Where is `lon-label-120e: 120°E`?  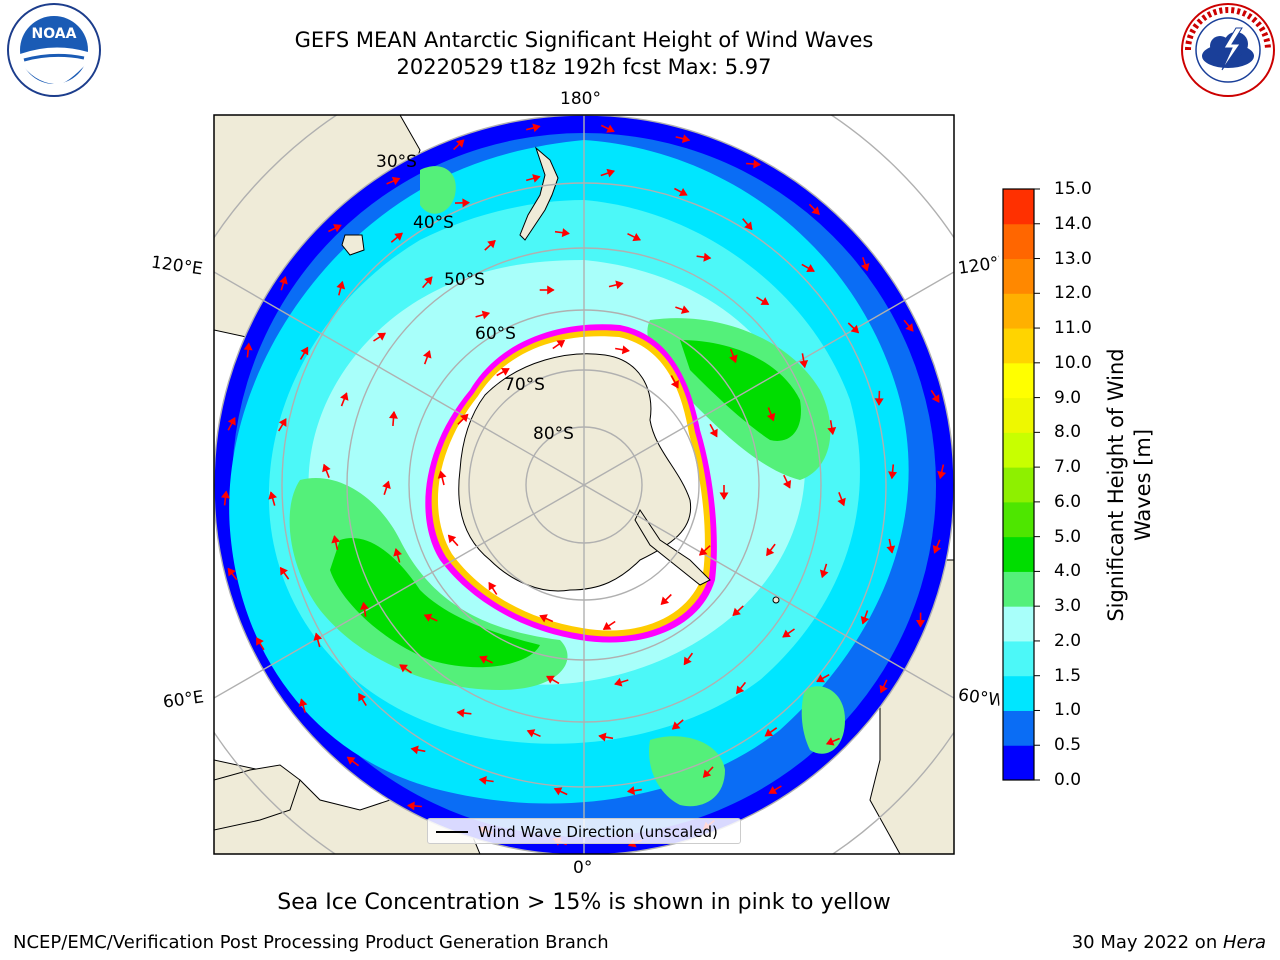
lon-label-120e: 120°E is located at coordinates (176, 266).